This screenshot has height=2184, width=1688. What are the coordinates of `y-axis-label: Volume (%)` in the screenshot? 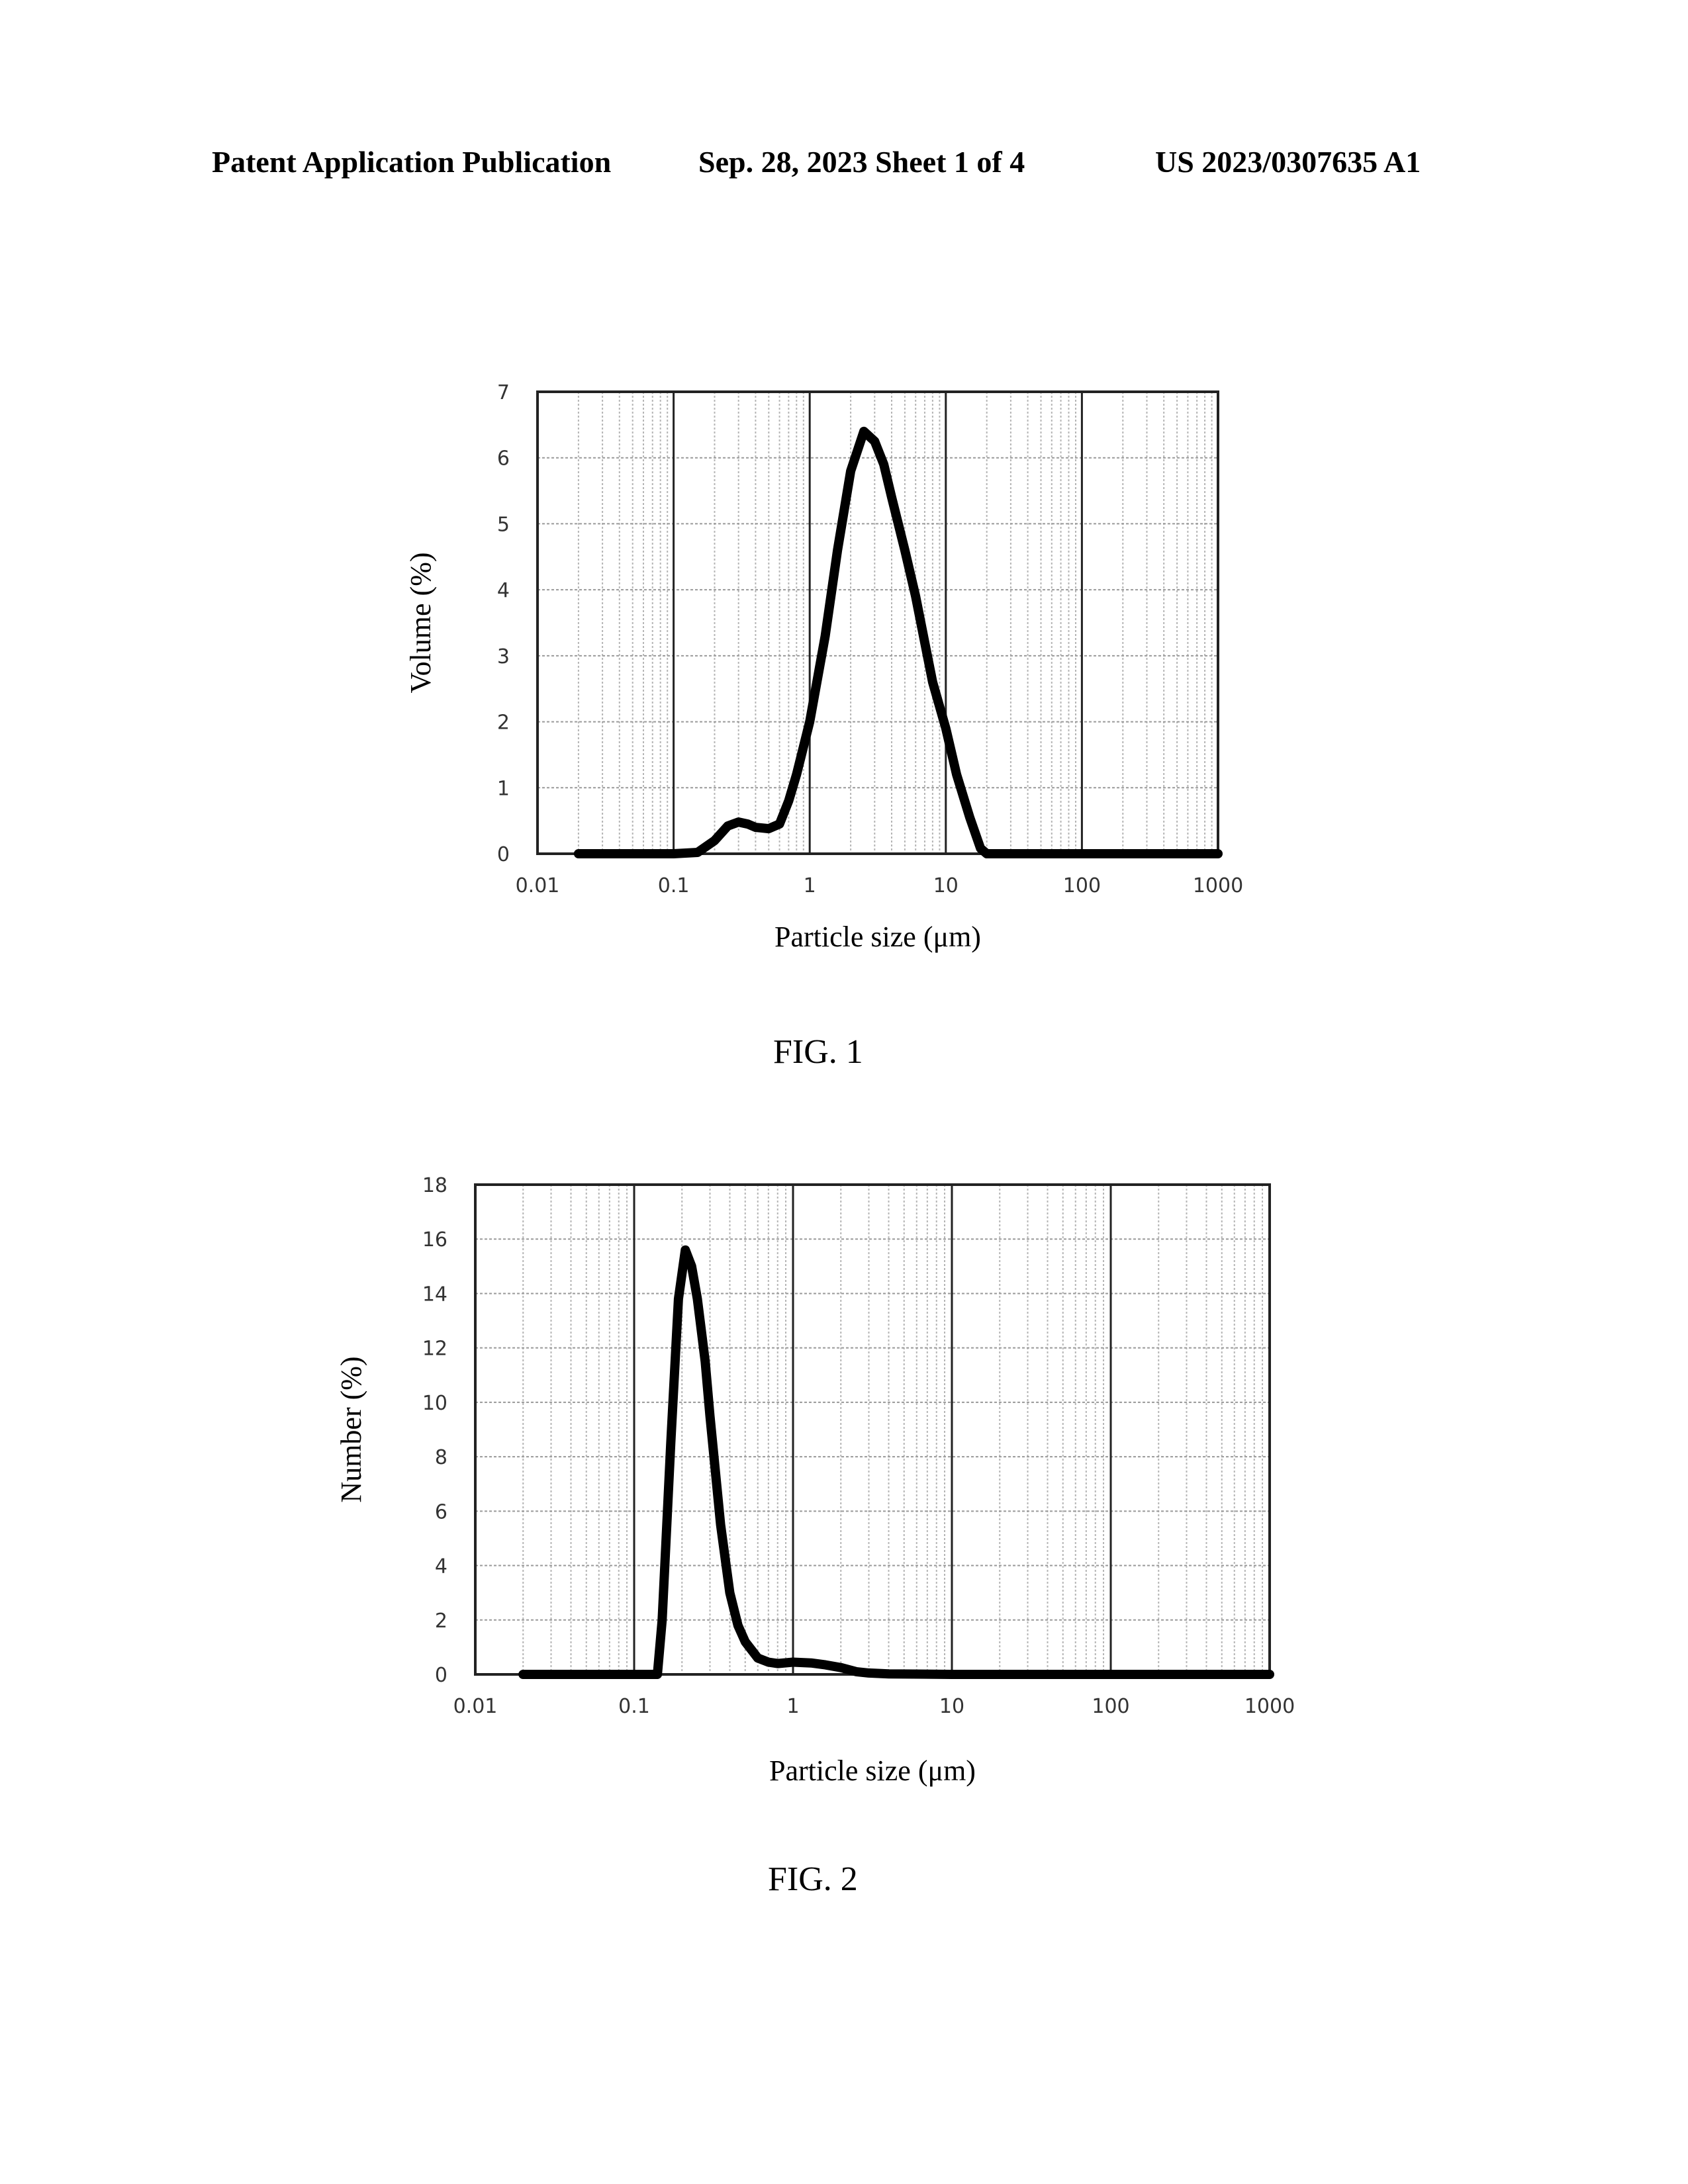 It's located at (420, 622).